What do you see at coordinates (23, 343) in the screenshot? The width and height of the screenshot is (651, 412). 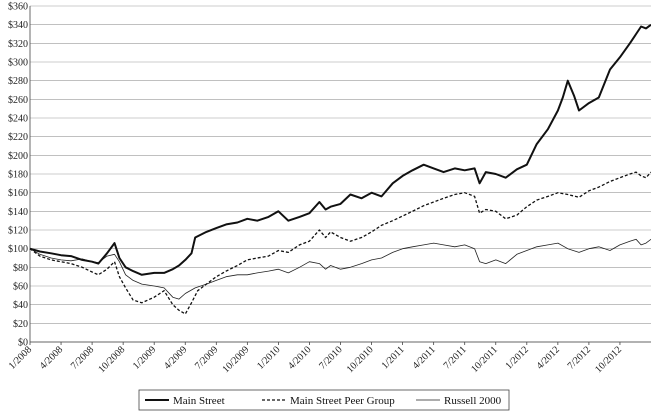 I see `y-tick-label: $0` at bounding box center [23, 343].